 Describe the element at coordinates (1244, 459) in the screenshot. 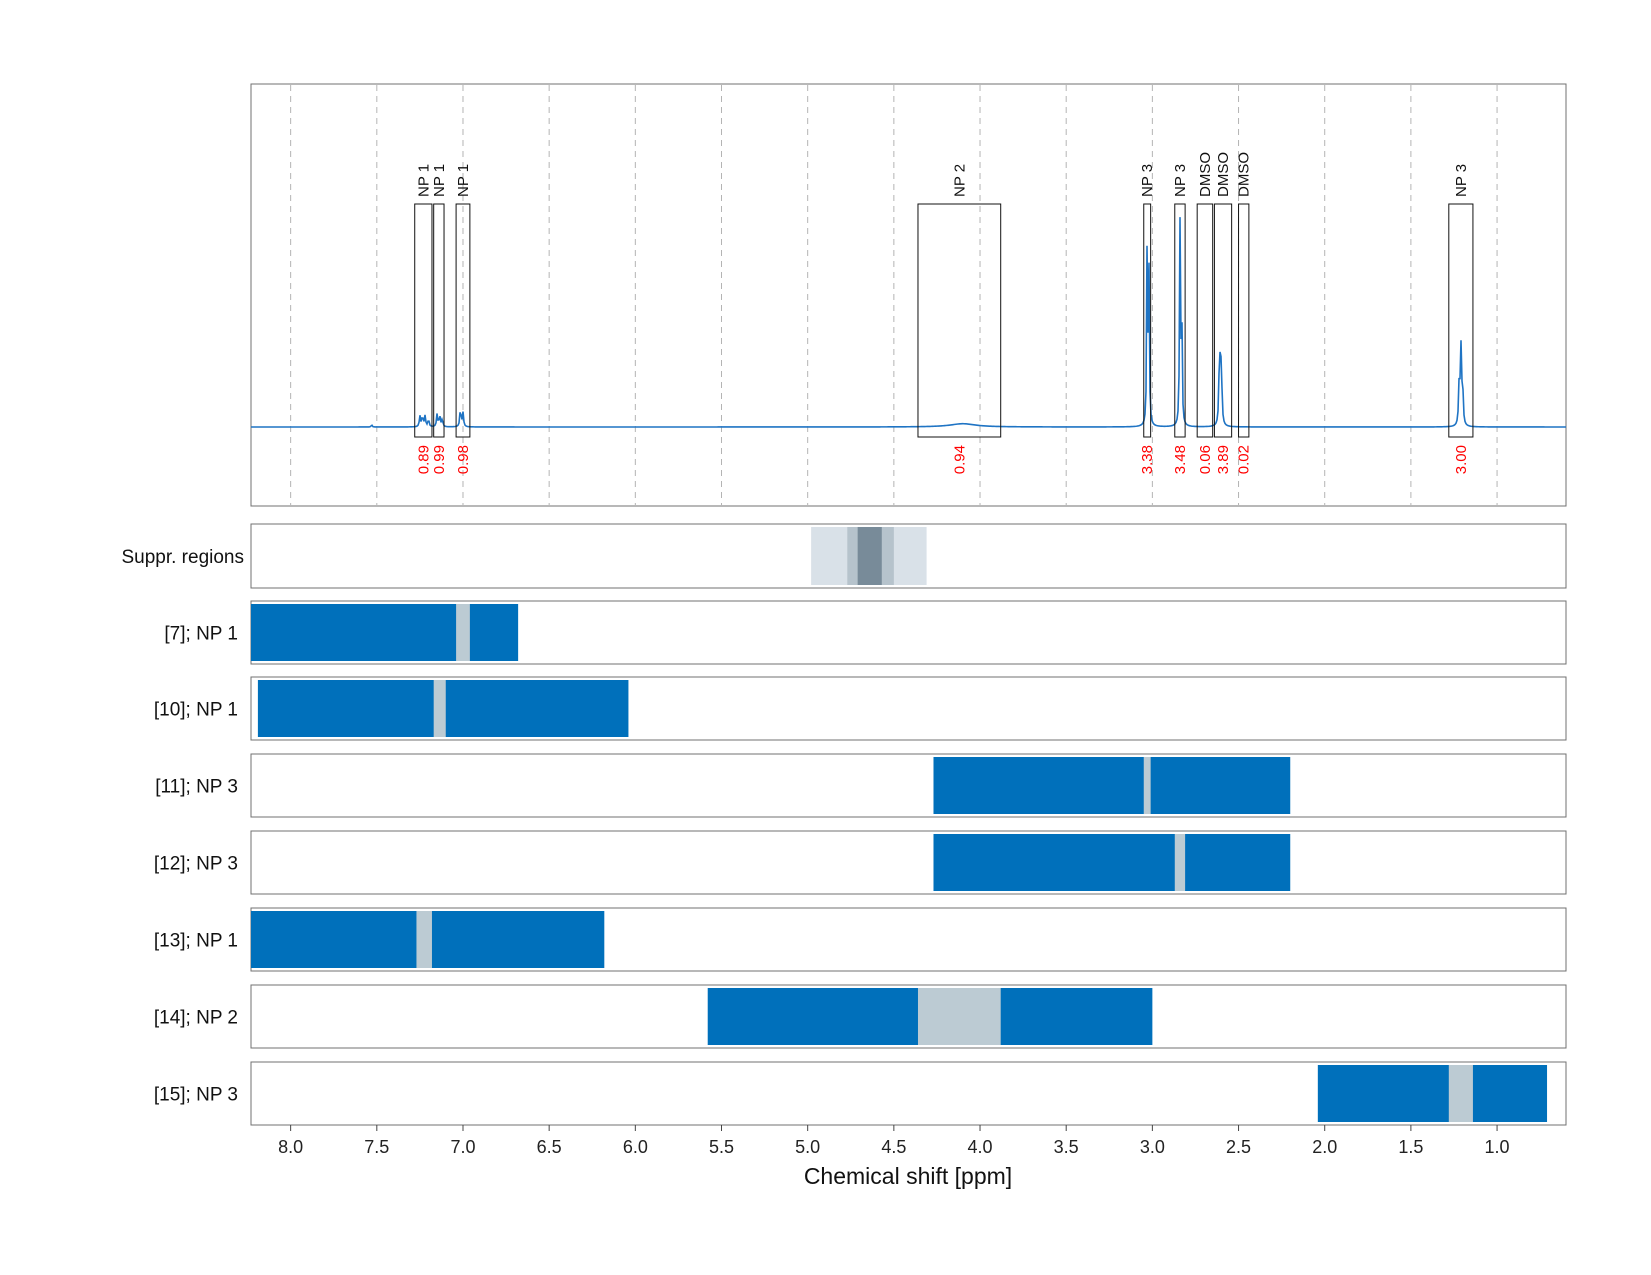

I see `integral-label: 0.02` at that location.